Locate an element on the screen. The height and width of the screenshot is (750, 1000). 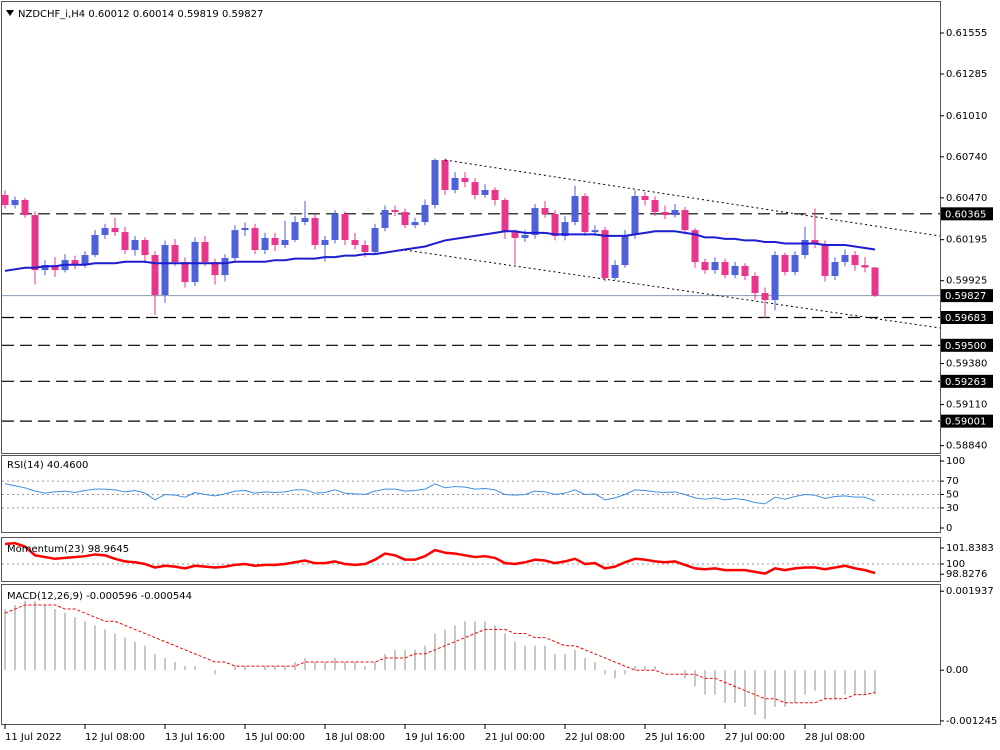
momentum-panel is located at coordinates (471, 559).